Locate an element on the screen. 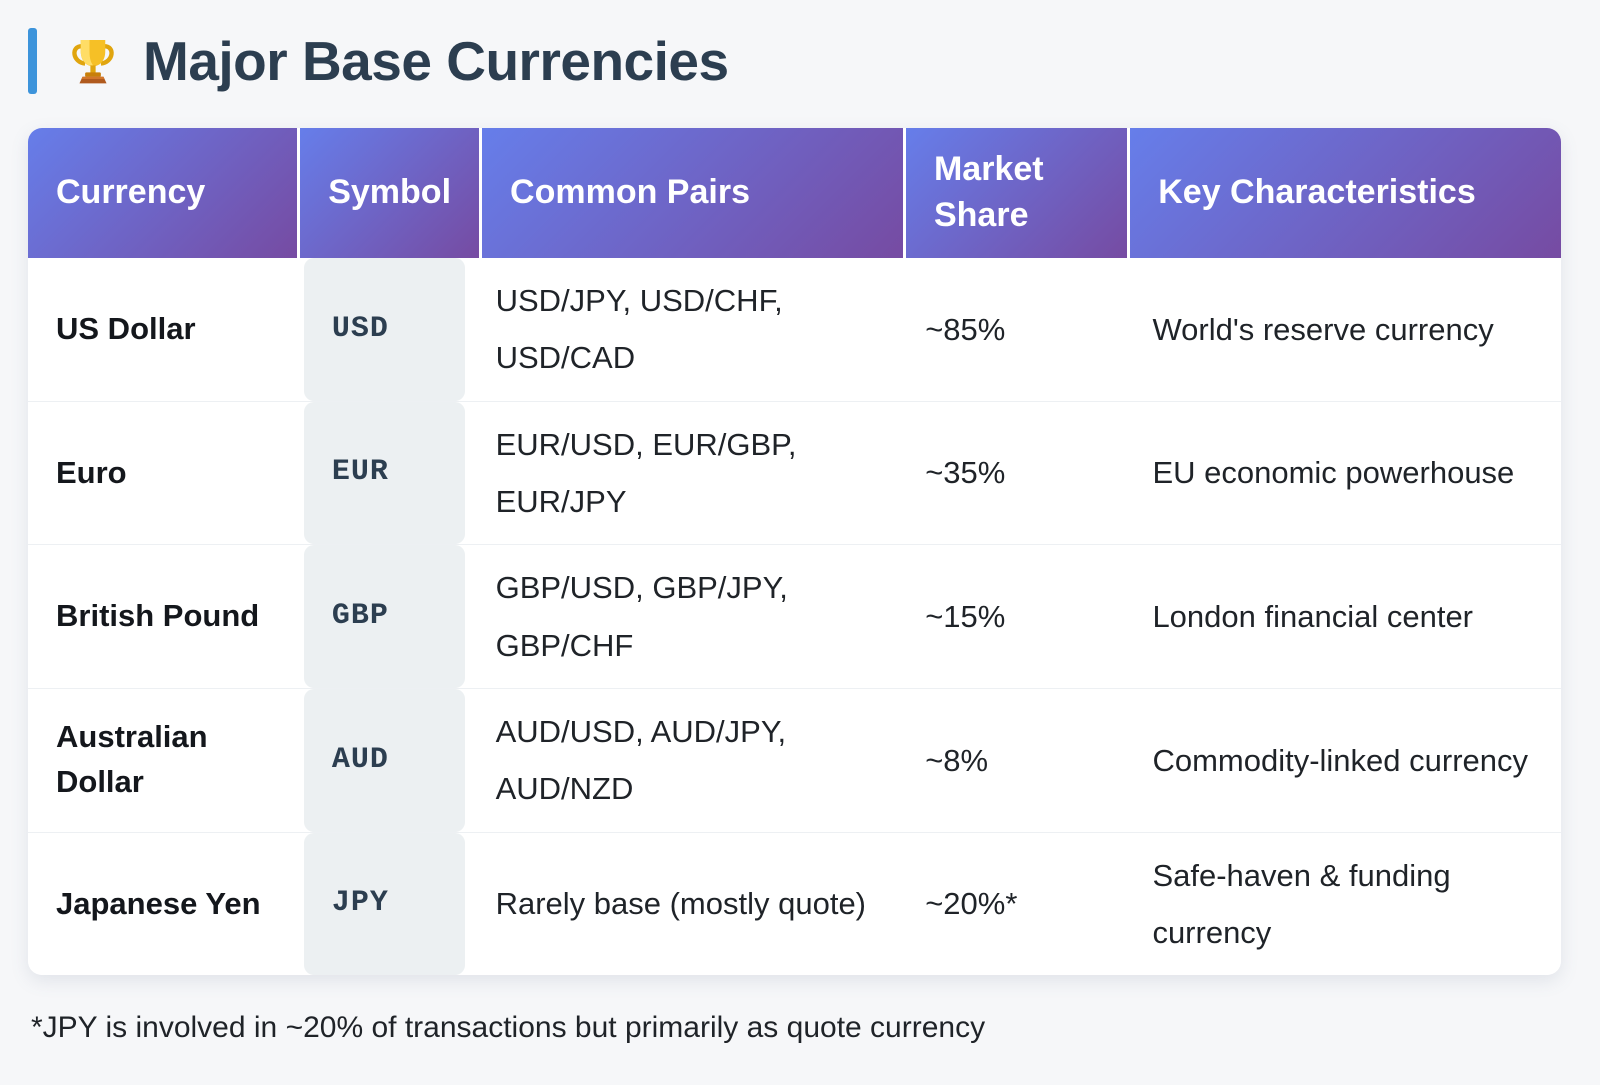 The width and height of the screenshot is (1600, 1085). symbol-cell: JPY is located at coordinates (384, 904).